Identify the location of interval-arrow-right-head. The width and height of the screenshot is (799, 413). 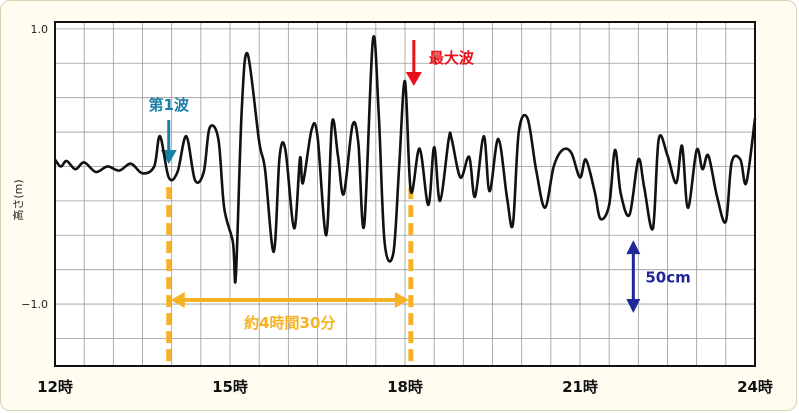
(401, 299).